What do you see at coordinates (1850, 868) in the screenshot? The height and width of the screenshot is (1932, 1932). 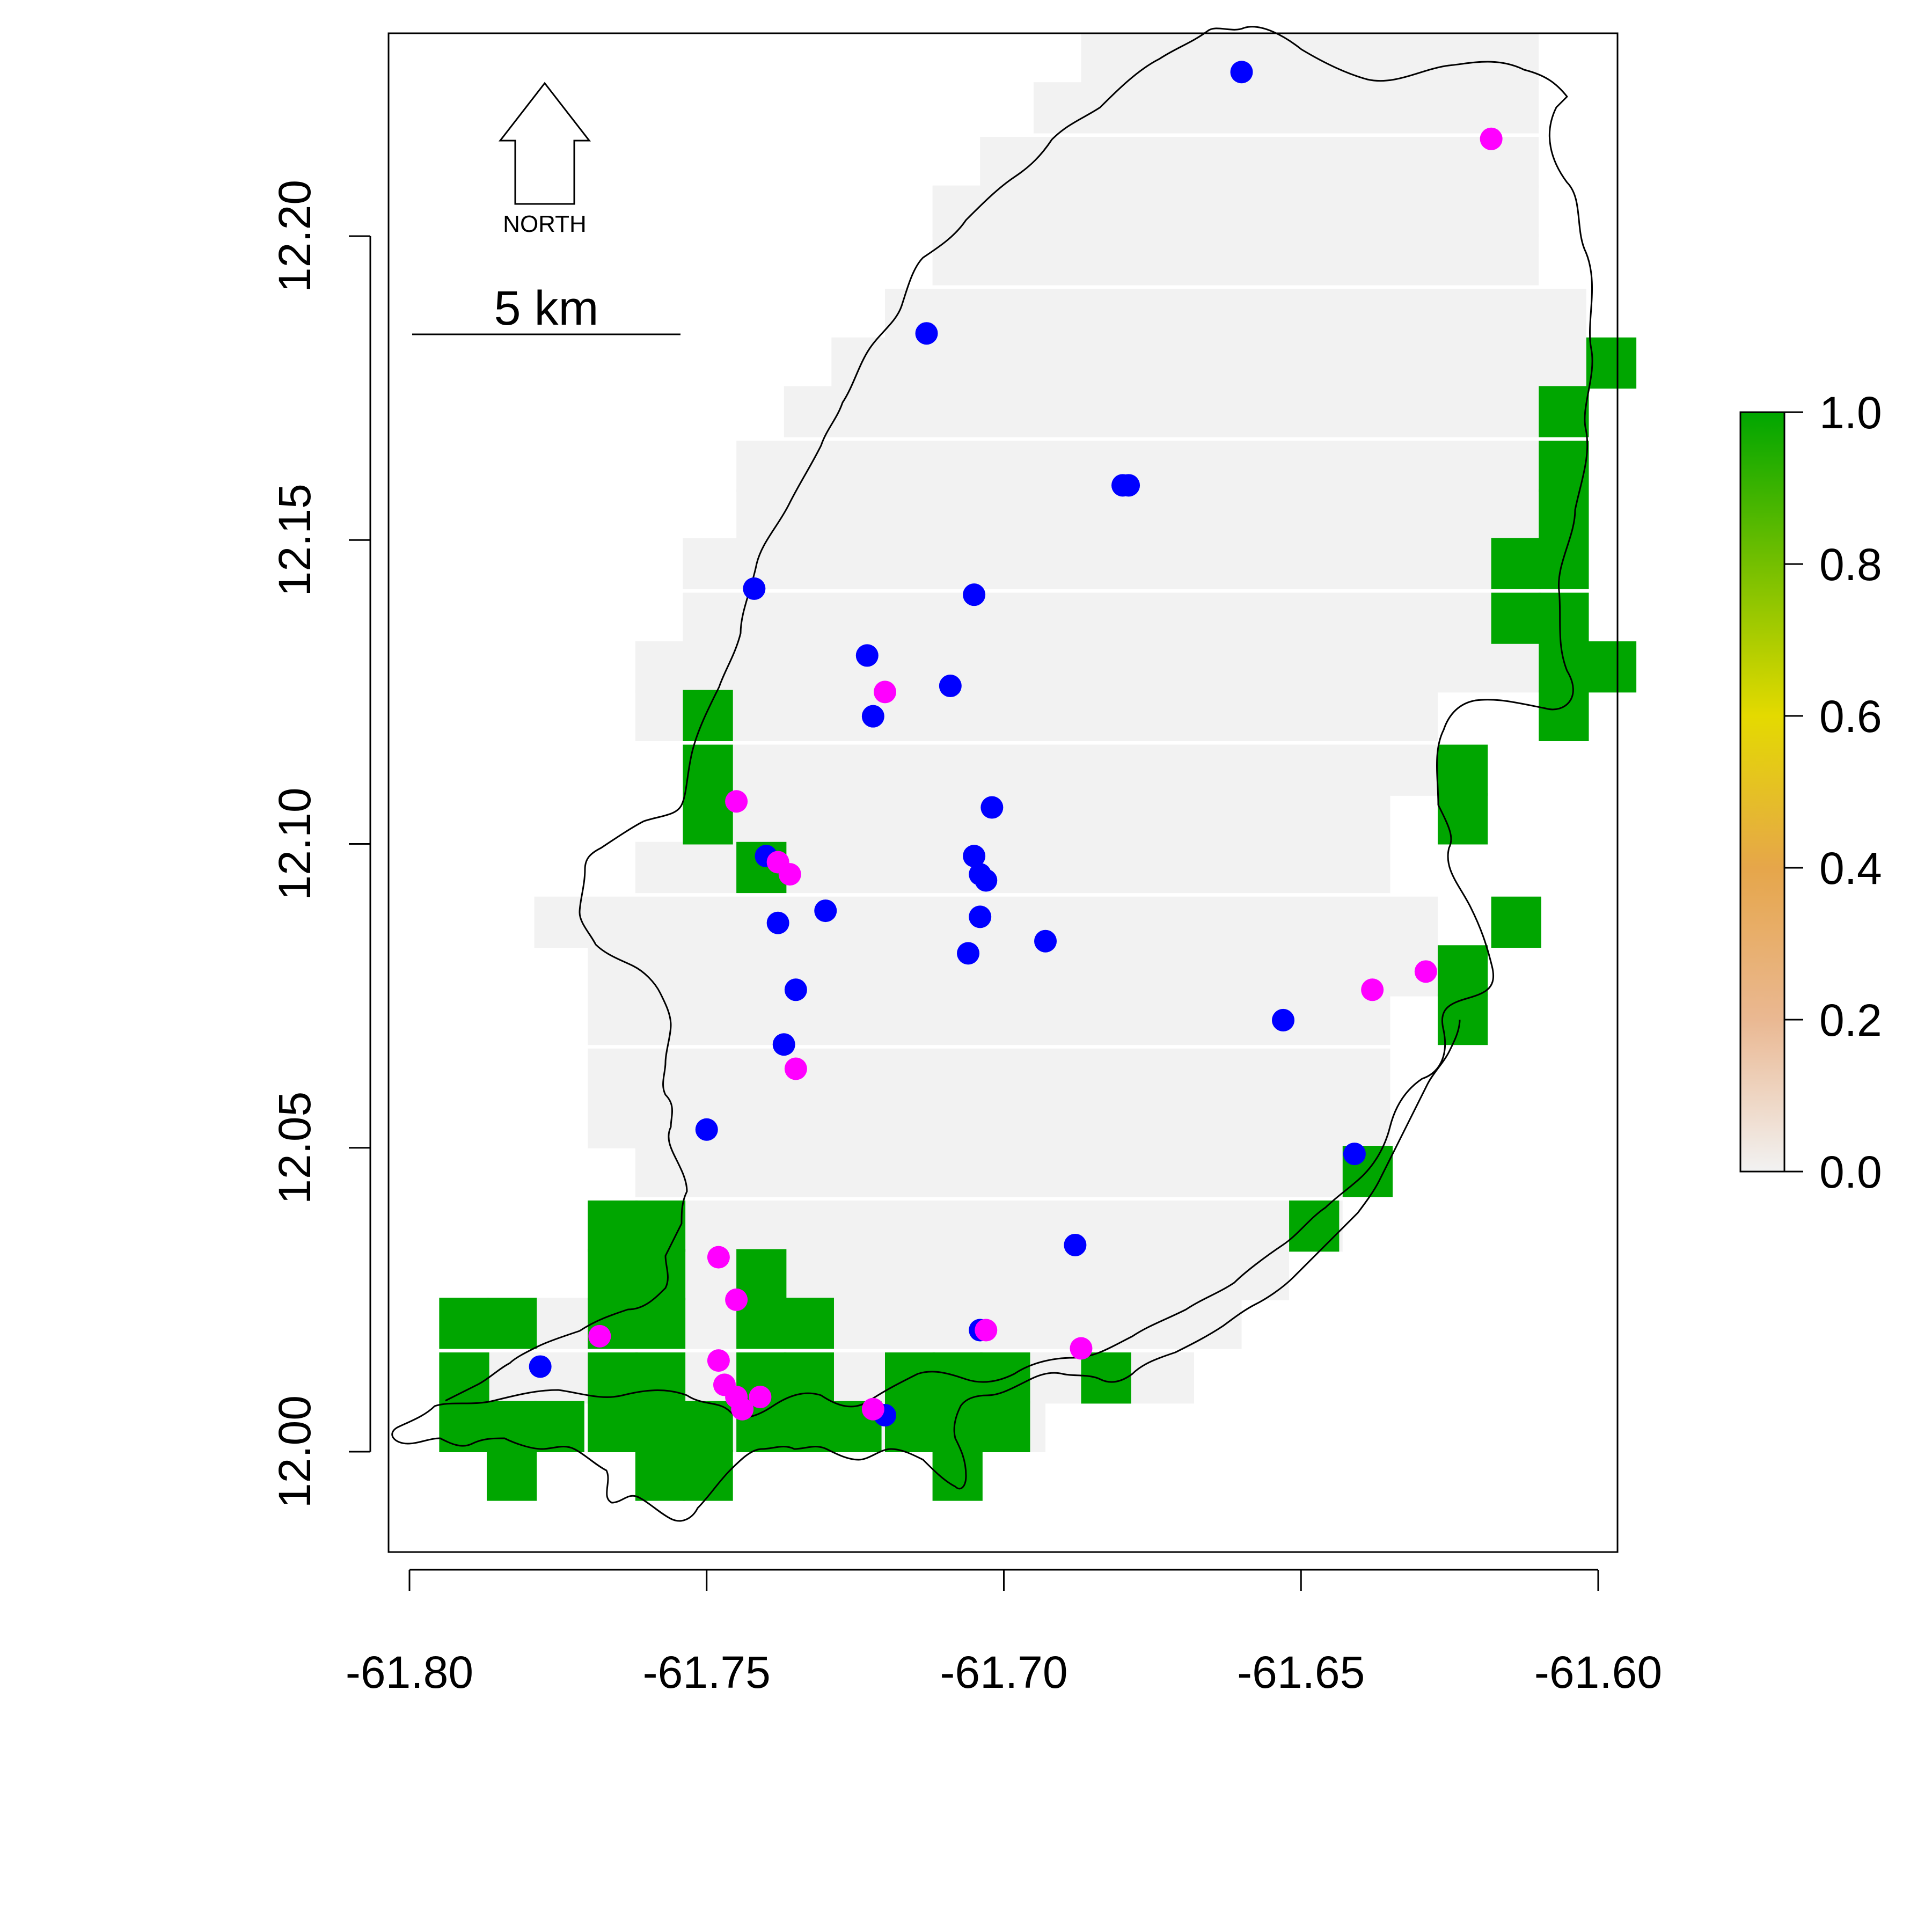 I see `legend-tick-label: 0.4` at bounding box center [1850, 868].